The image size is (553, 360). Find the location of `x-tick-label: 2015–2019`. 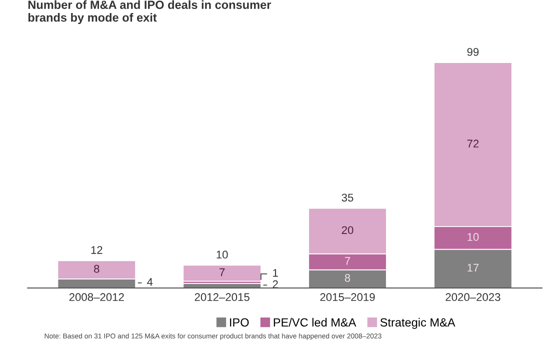

x-tick-label: 2015–2019 is located at coordinates (347, 297).